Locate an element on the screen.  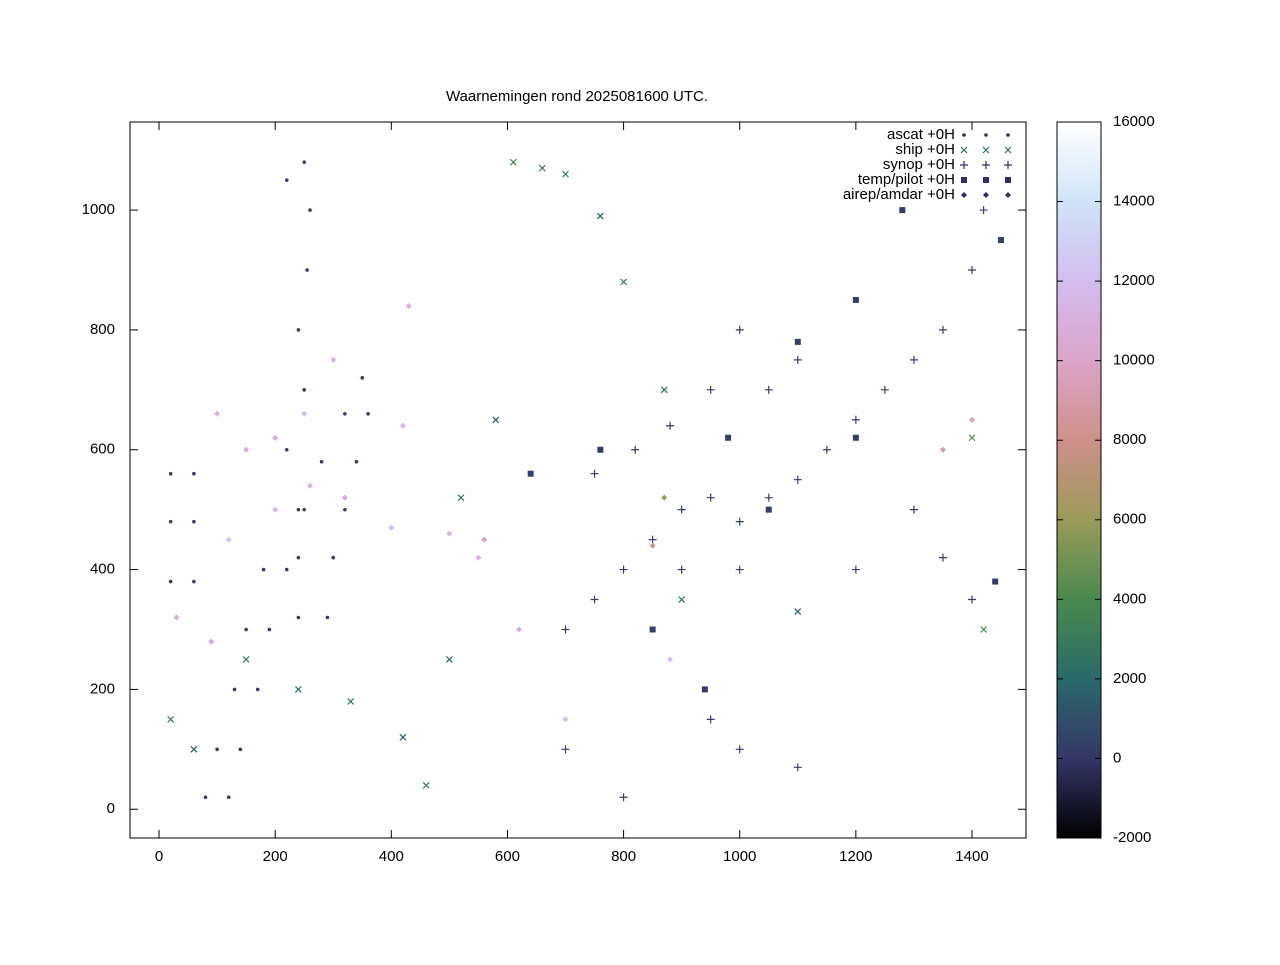
x-tick-label: 800 is located at coordinates (623, 856).